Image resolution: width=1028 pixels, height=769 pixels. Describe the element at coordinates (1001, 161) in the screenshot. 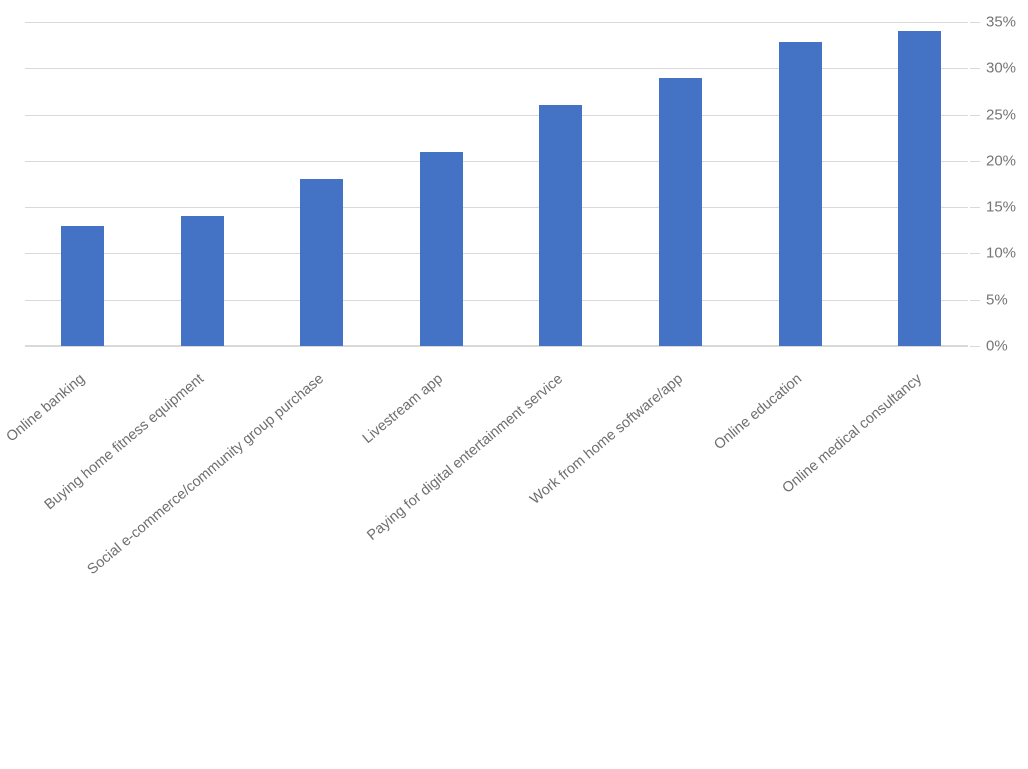

I see `y-axis-tick-label: 20%` at that location.